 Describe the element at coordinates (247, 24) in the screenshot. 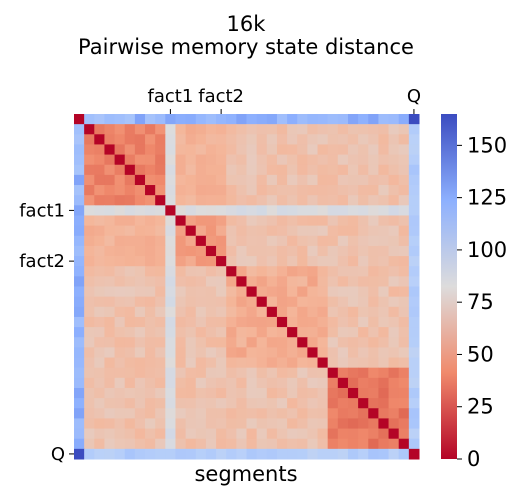

I see `chart-title: 16k` at that location.